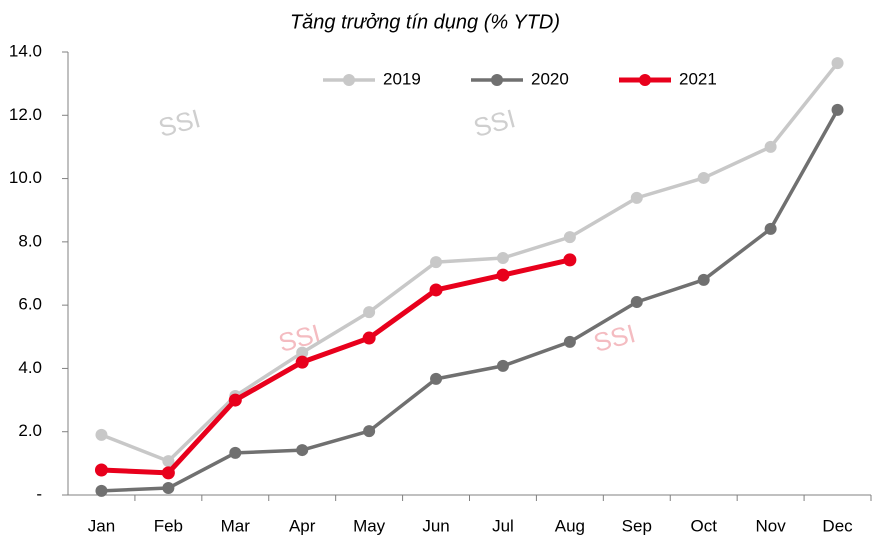 Image resolution: width=881 pixels, height=547 pixels. What do you see at coordinates (39, 493) in the screenshot?
I see `y-tick-label: -` at bounding box center [39, 493].